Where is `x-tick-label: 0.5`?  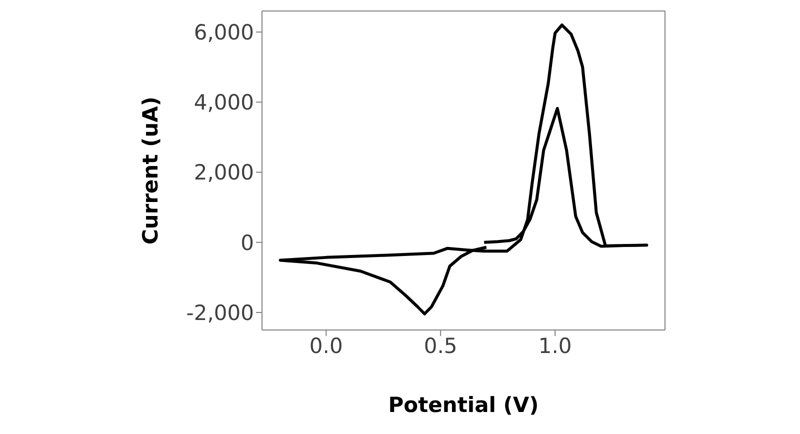 x-tick-label: 0.5 is located at coordinates (441, 346).